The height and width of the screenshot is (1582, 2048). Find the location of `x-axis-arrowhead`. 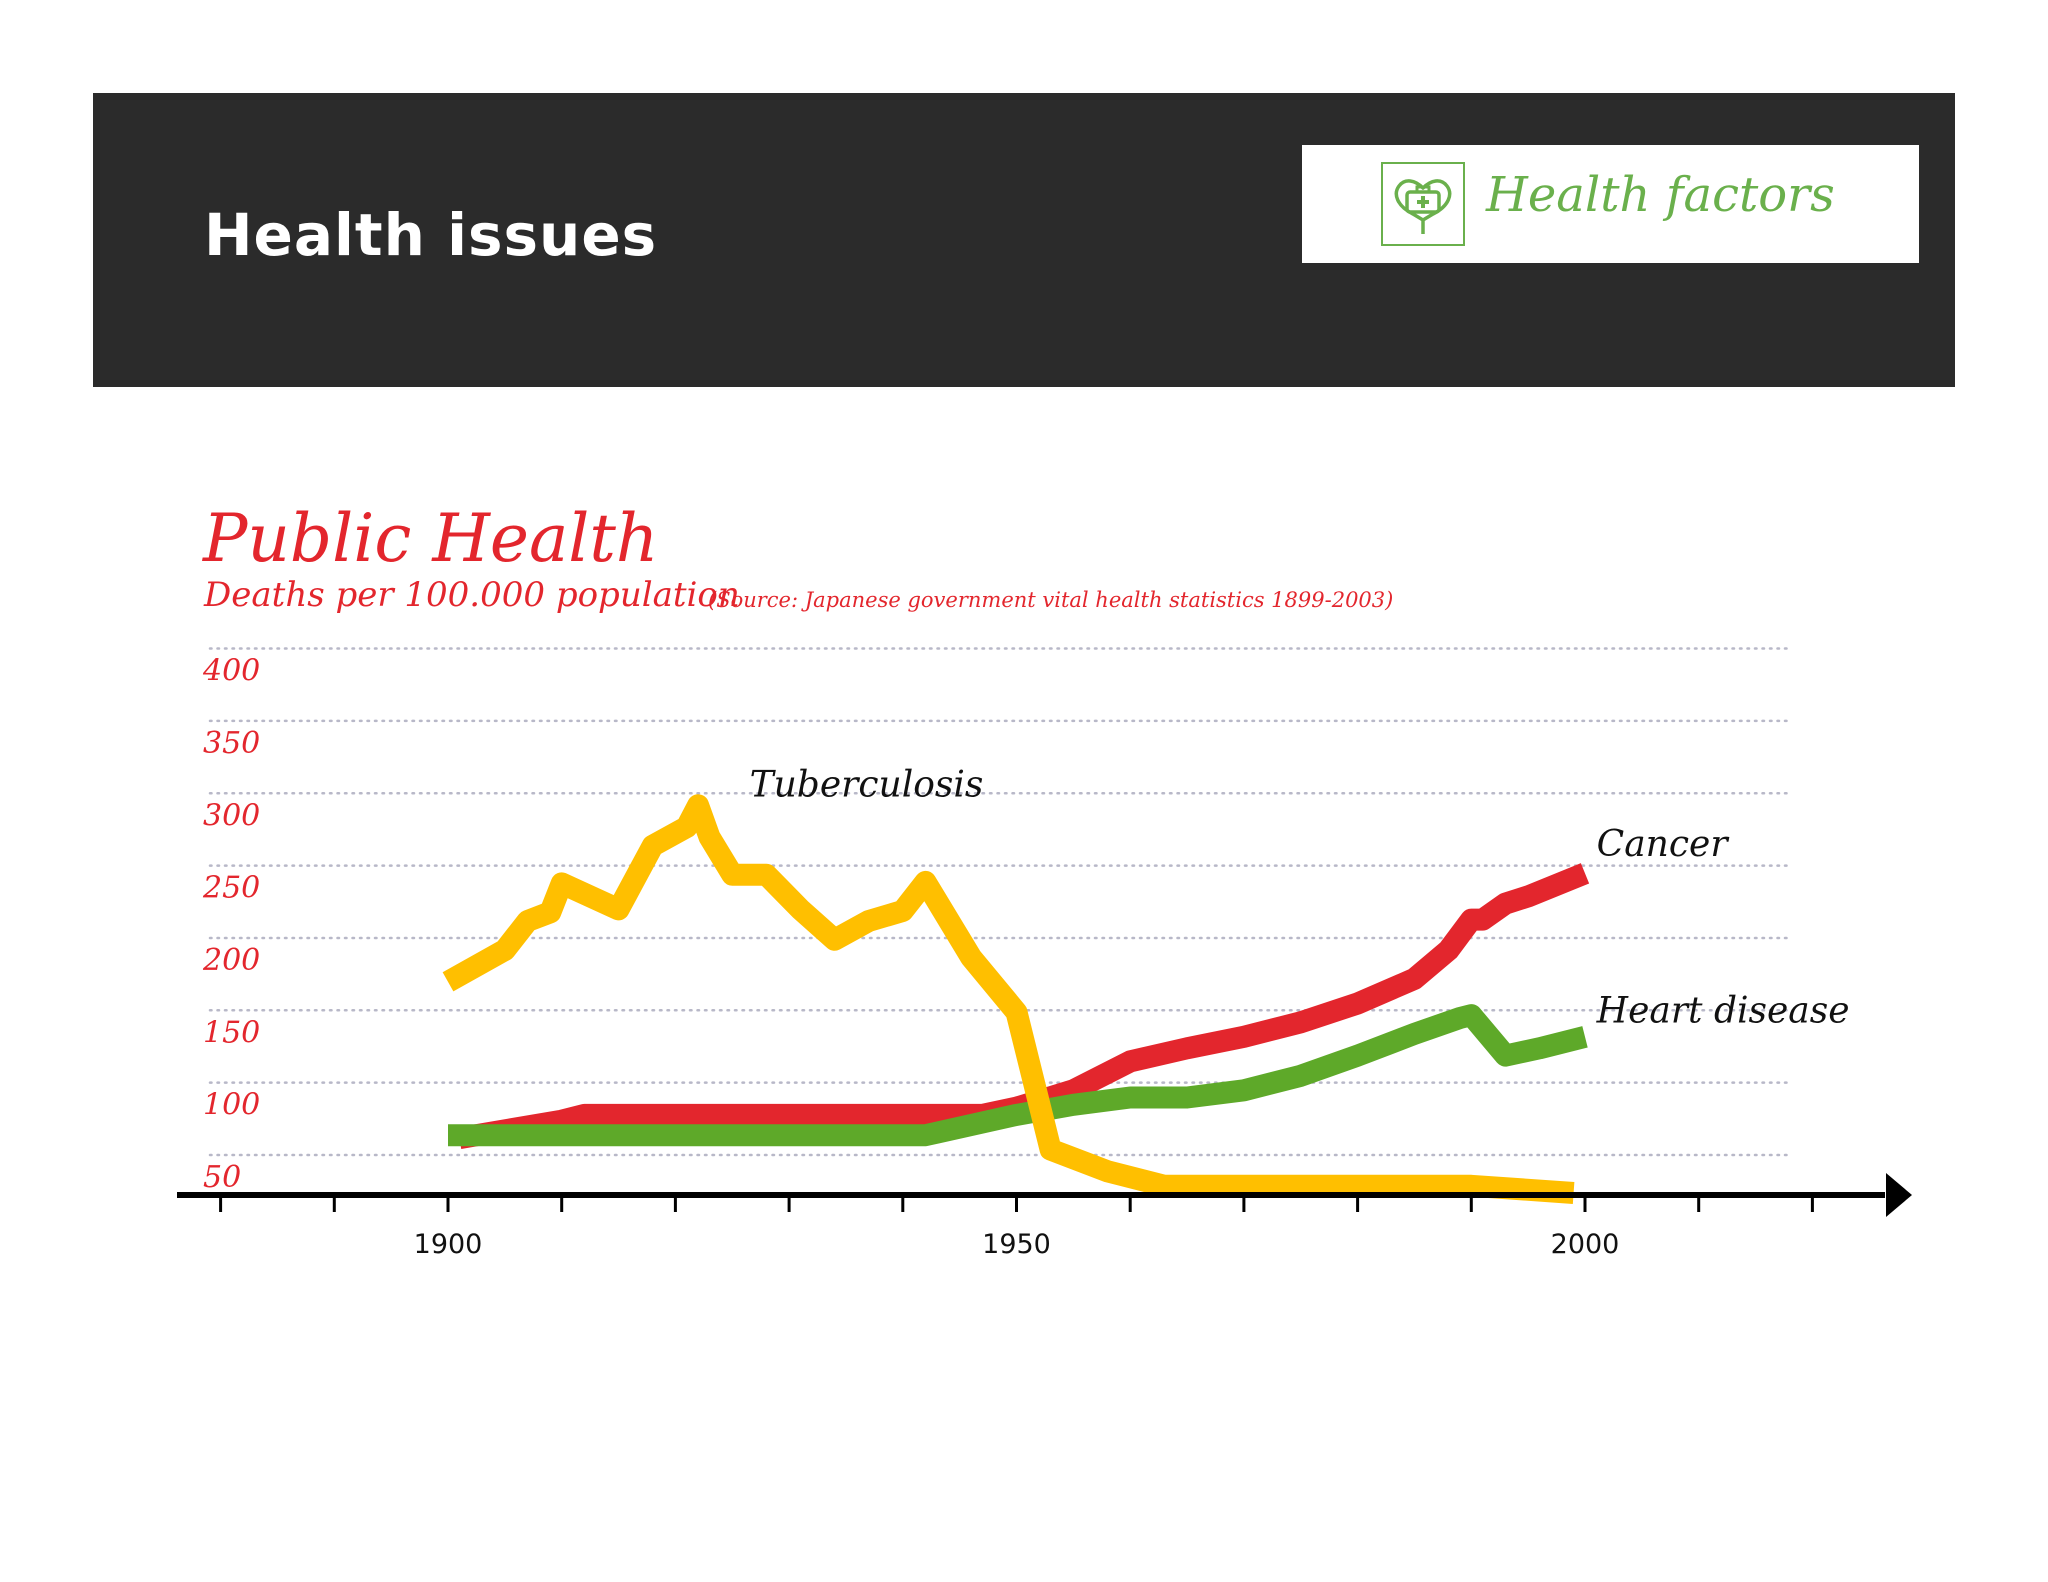

x-axis-arrowhead is located at coordinates (1899, 1195).